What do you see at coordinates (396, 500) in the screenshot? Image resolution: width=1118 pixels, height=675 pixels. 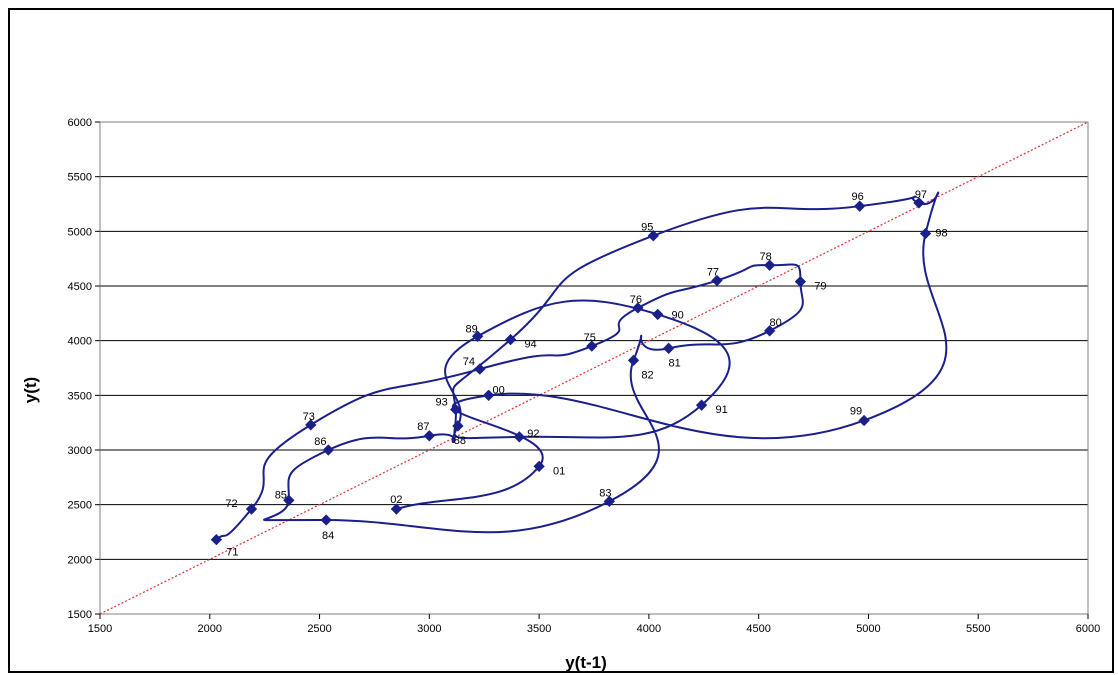 I see `data-label: 02` at bounding box center [396, 500].